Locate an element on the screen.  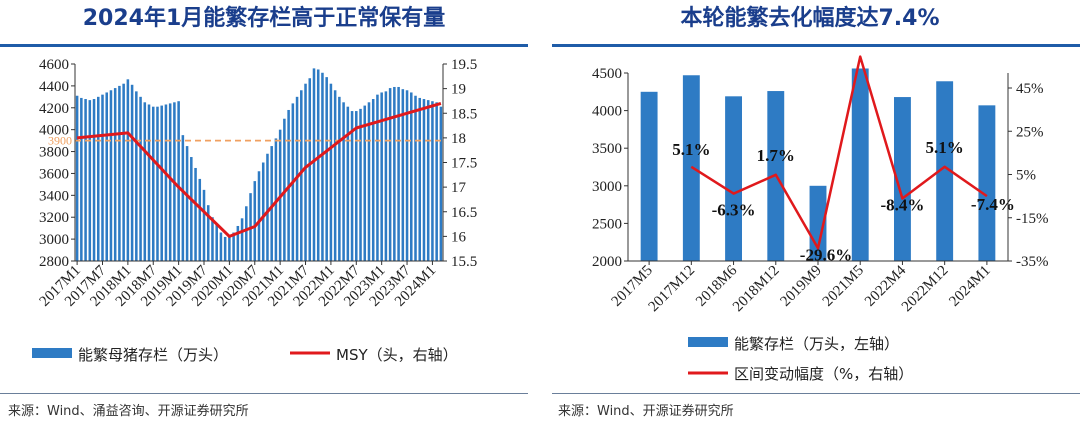
data-label: -7.4% is located at coordinates (993, 204).